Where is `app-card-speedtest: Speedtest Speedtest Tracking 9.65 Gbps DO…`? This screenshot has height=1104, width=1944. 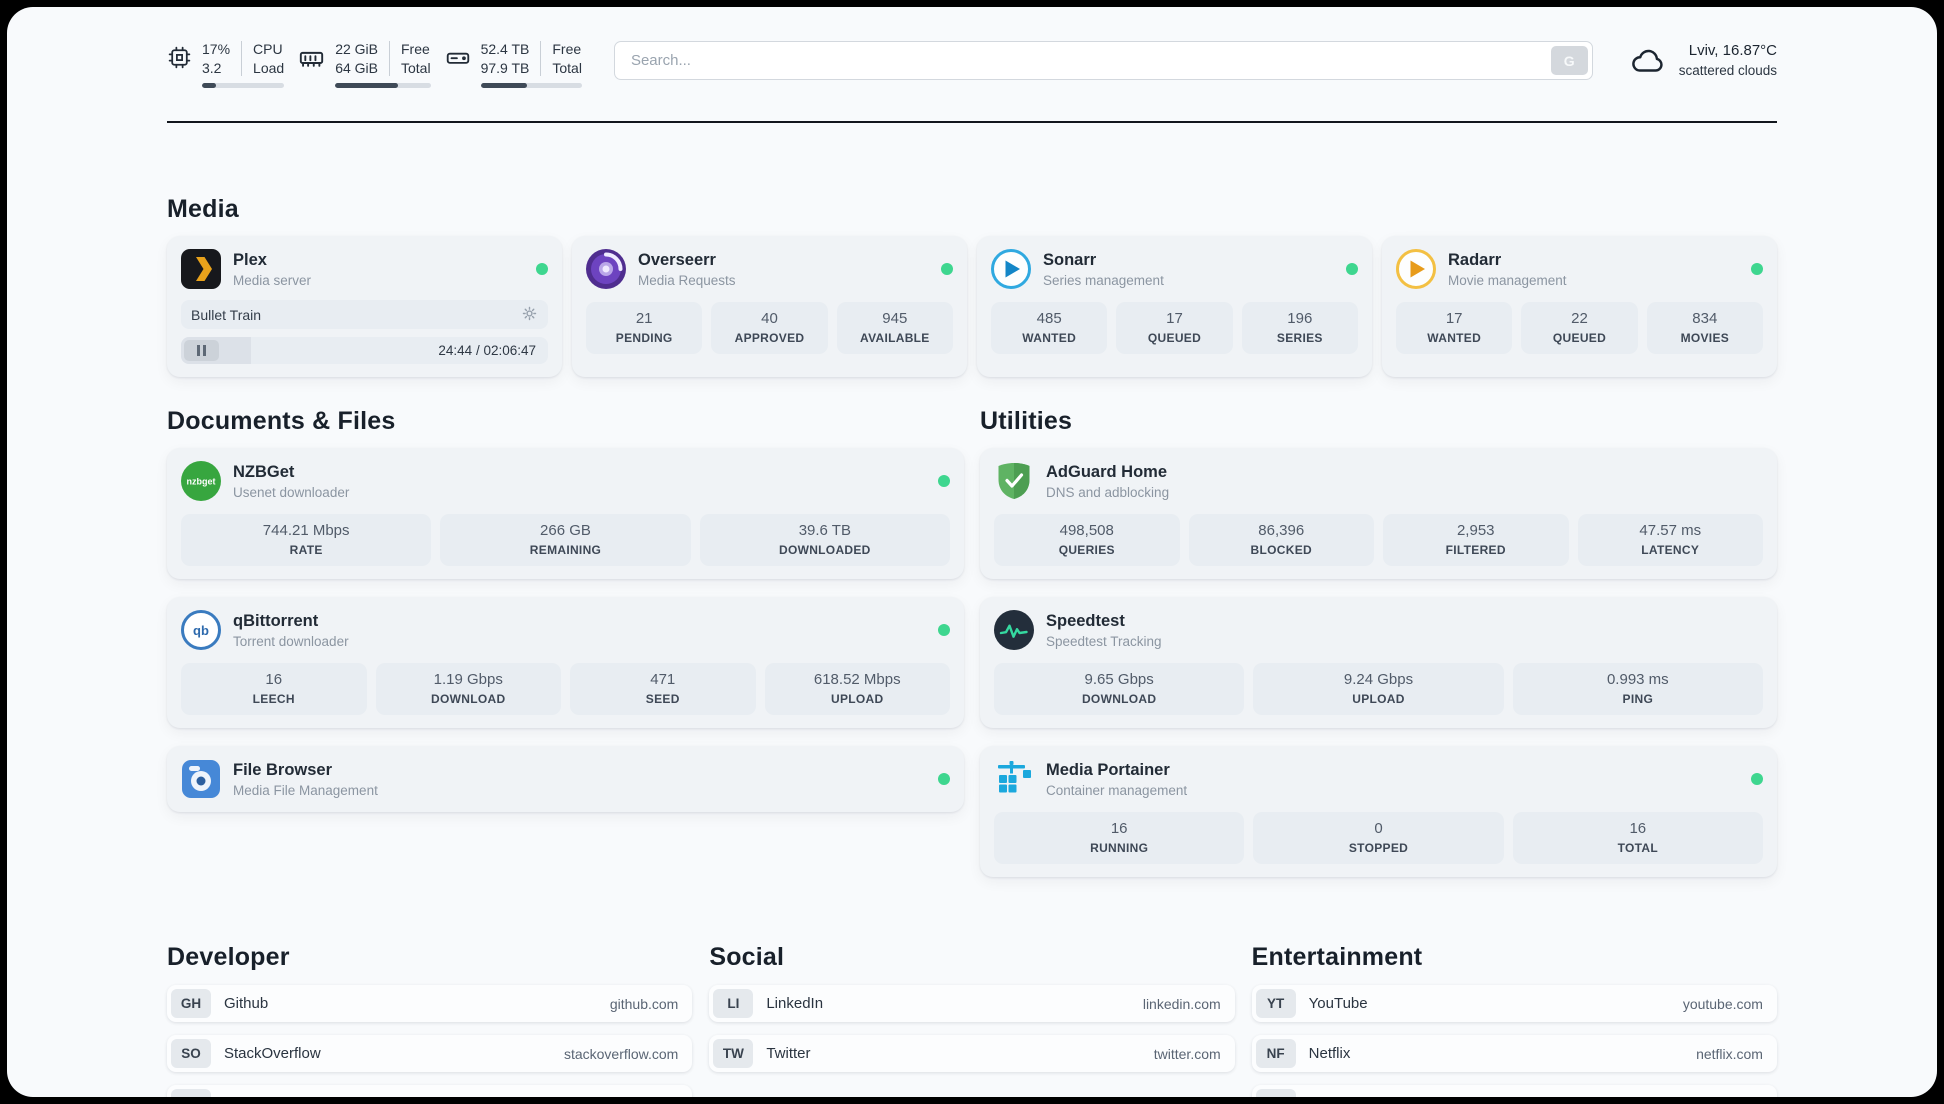
app-card-speedtest: Speedtest Speedtest Tracking 9.65 Gbps DO… is located at coordinates (1378, 663).